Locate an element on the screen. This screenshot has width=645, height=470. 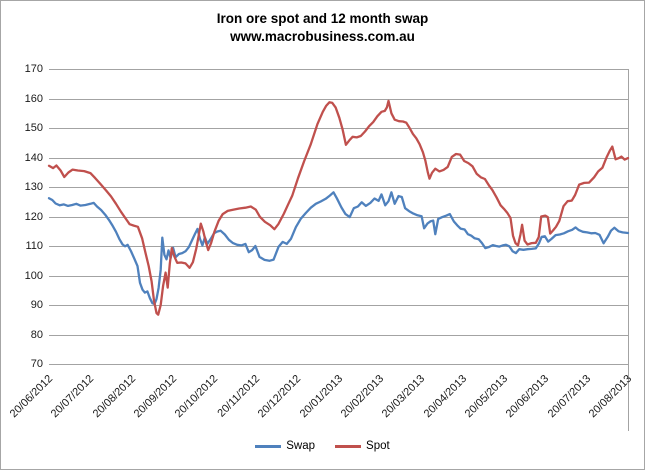
y-axis-tick-label: 150 is located at coordinates (33, 128).